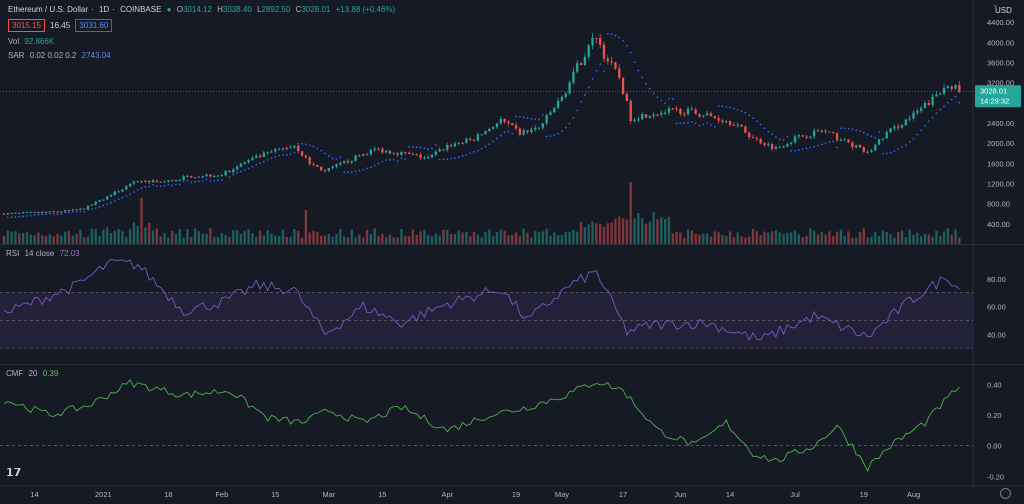 Image resolution: width=1024 pixels, height=504 pixels. I want to click on tradingview-logo: 𝟭𝟳, so click(14, 473).